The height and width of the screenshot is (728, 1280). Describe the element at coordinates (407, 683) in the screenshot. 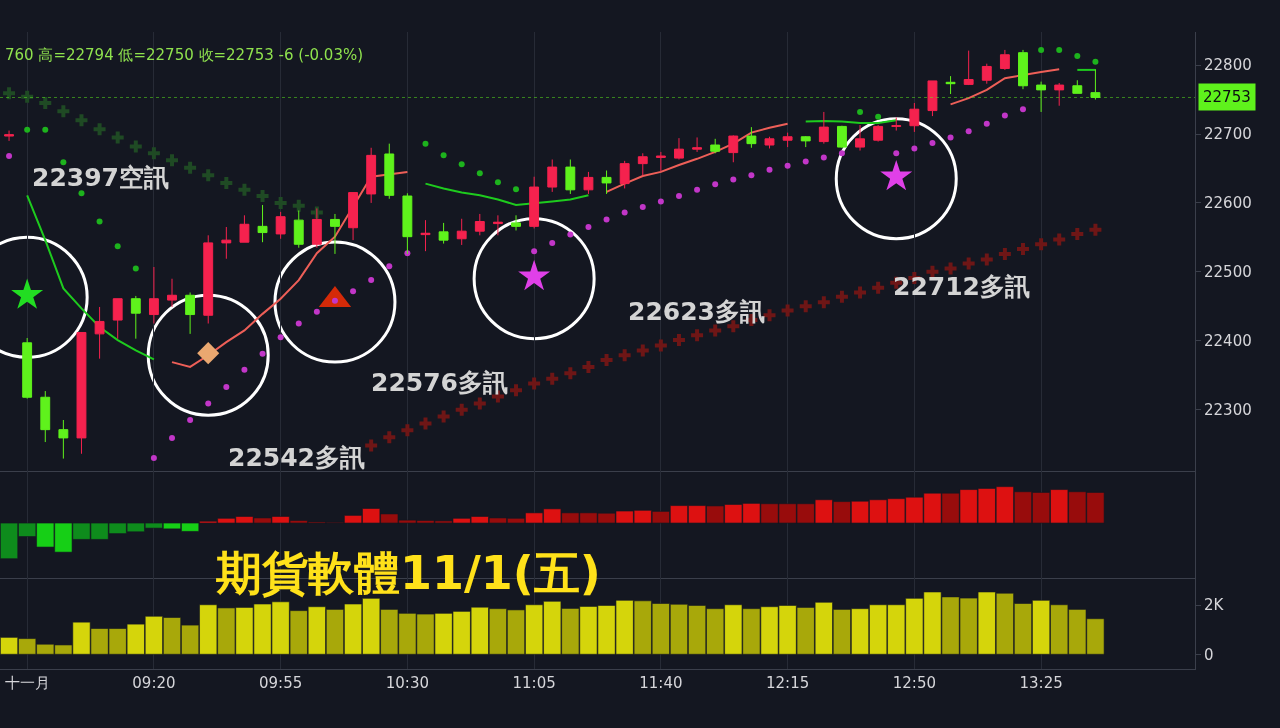

I see `x-tick-label: 10:30` at that location.